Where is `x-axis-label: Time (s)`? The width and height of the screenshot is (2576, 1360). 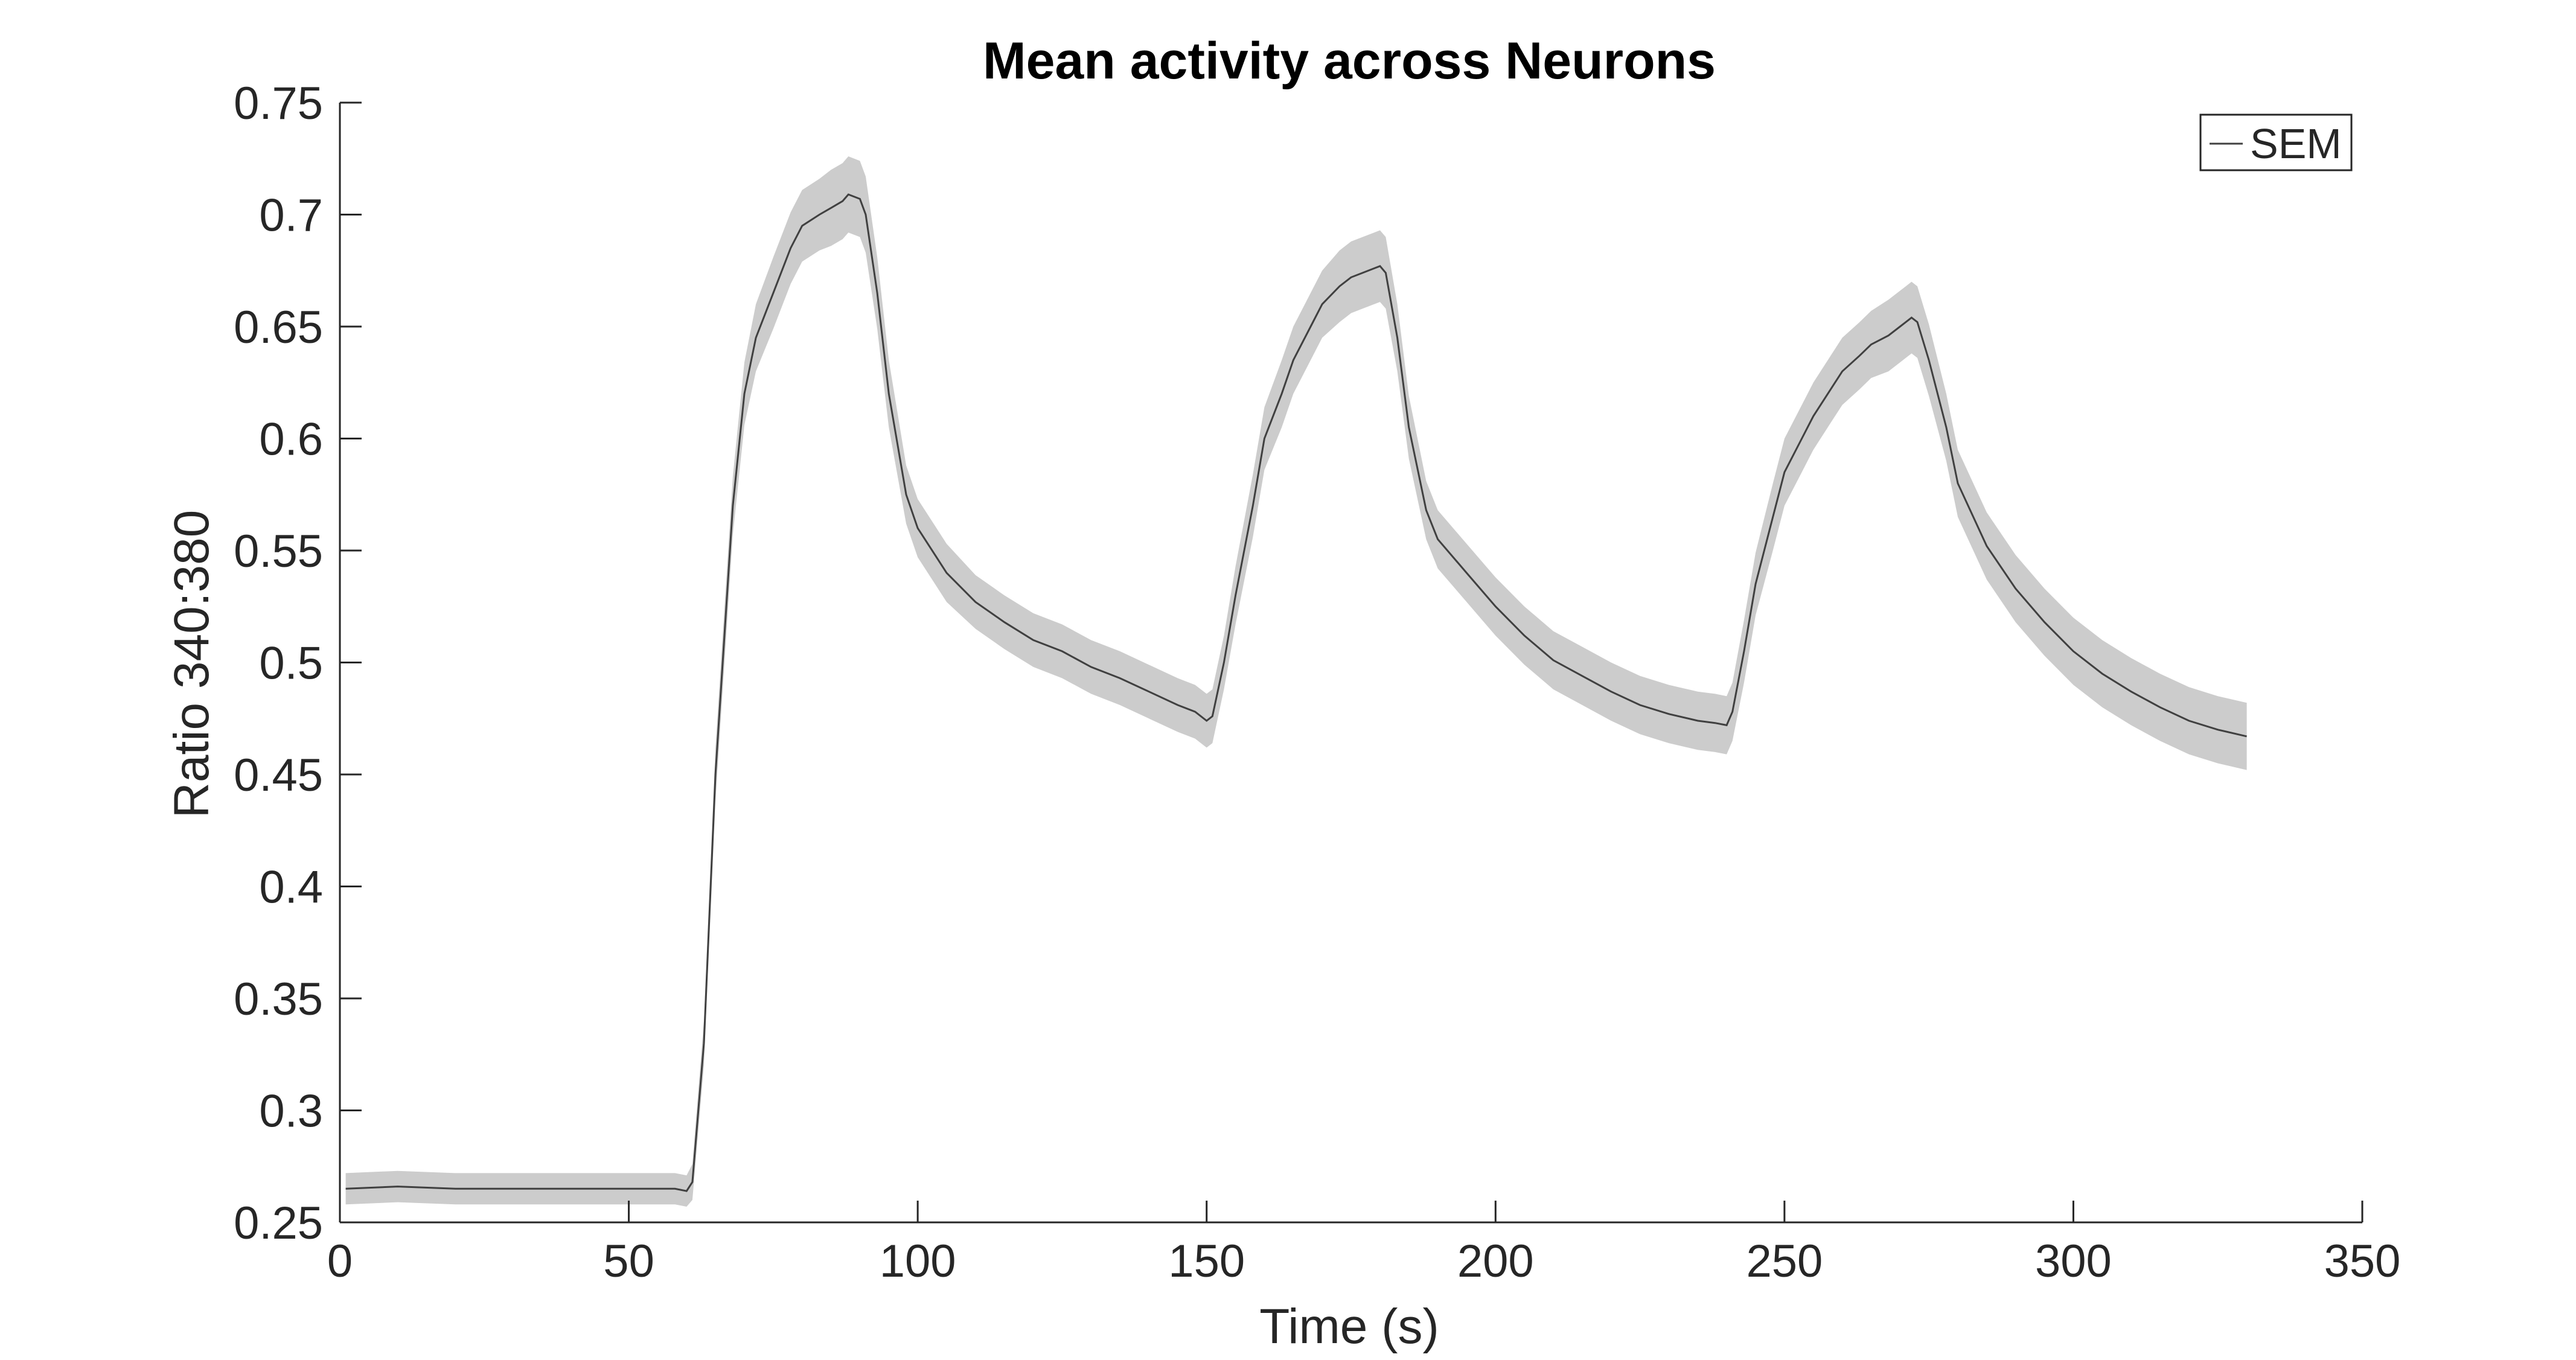
x-axis-label: Time (s) is located at coordinates (1349, 1326).